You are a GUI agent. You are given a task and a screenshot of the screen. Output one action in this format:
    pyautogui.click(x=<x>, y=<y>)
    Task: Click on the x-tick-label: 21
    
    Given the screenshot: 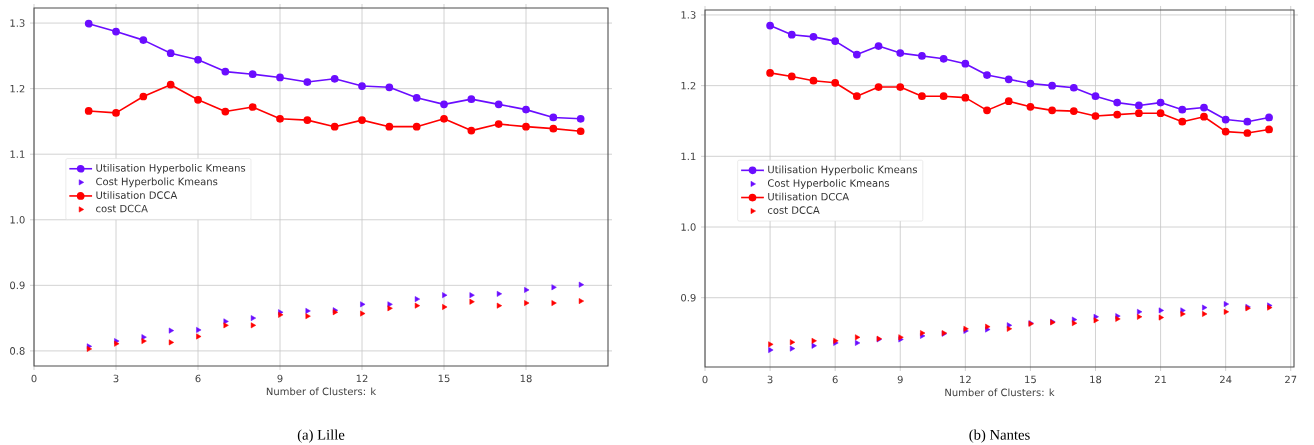 What is the action you would take?
    pyautogui.click(x=1160, y=379)
    